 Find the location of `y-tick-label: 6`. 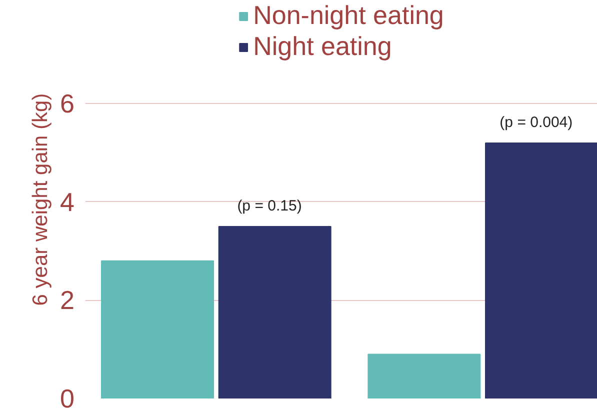

y-tick-label: 6 is located at coordinates (67, 103).